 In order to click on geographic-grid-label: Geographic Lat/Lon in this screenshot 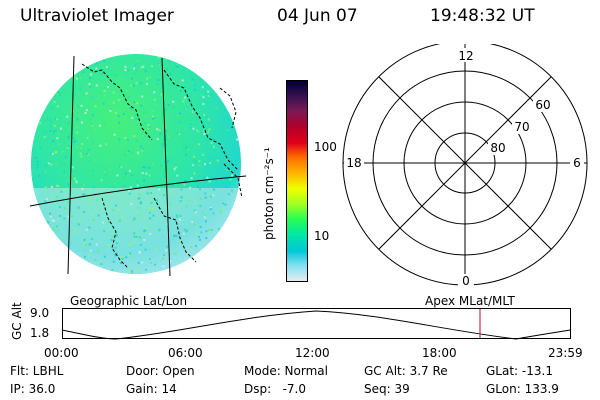, I will do `click(129, 301)`.